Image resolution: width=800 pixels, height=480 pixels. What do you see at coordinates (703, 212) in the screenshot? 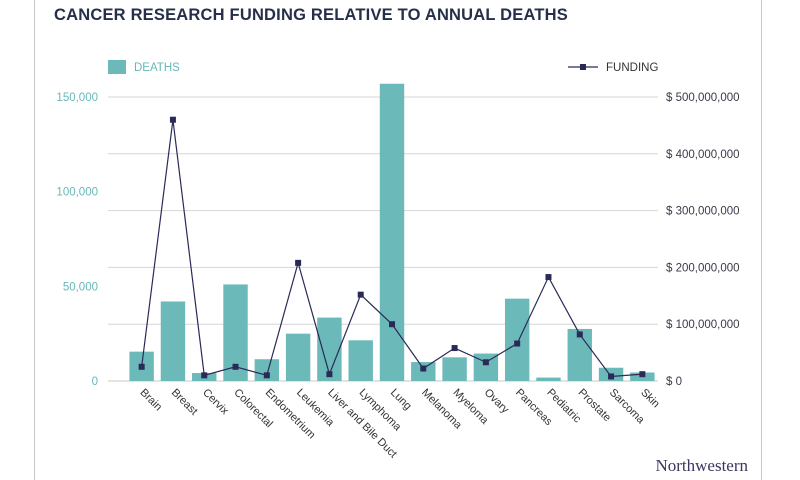
I see `y-right-tick-label: $ 300,000,000` at bounding box center [703, 212].